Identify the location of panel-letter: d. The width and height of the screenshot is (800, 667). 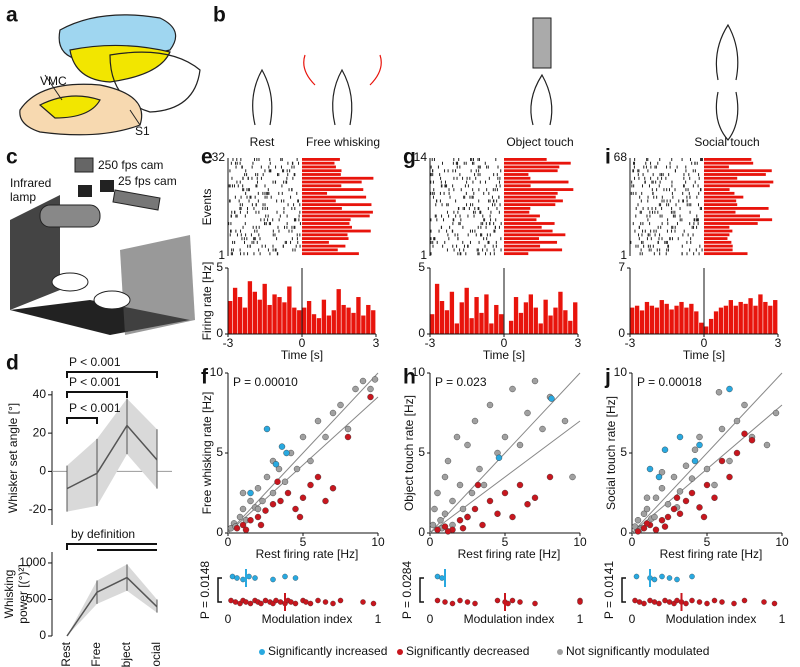
(12, 363).